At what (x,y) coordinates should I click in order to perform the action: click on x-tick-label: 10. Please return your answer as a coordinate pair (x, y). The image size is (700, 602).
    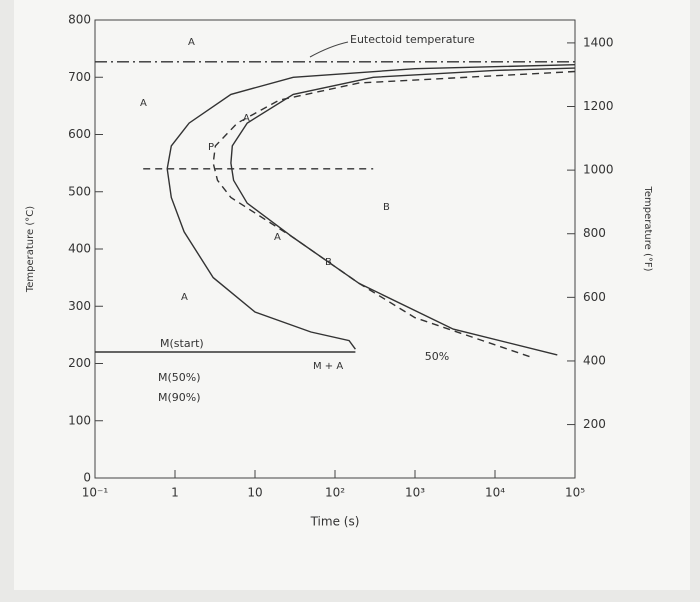
    Looking at the image, I should click on (254, 493).